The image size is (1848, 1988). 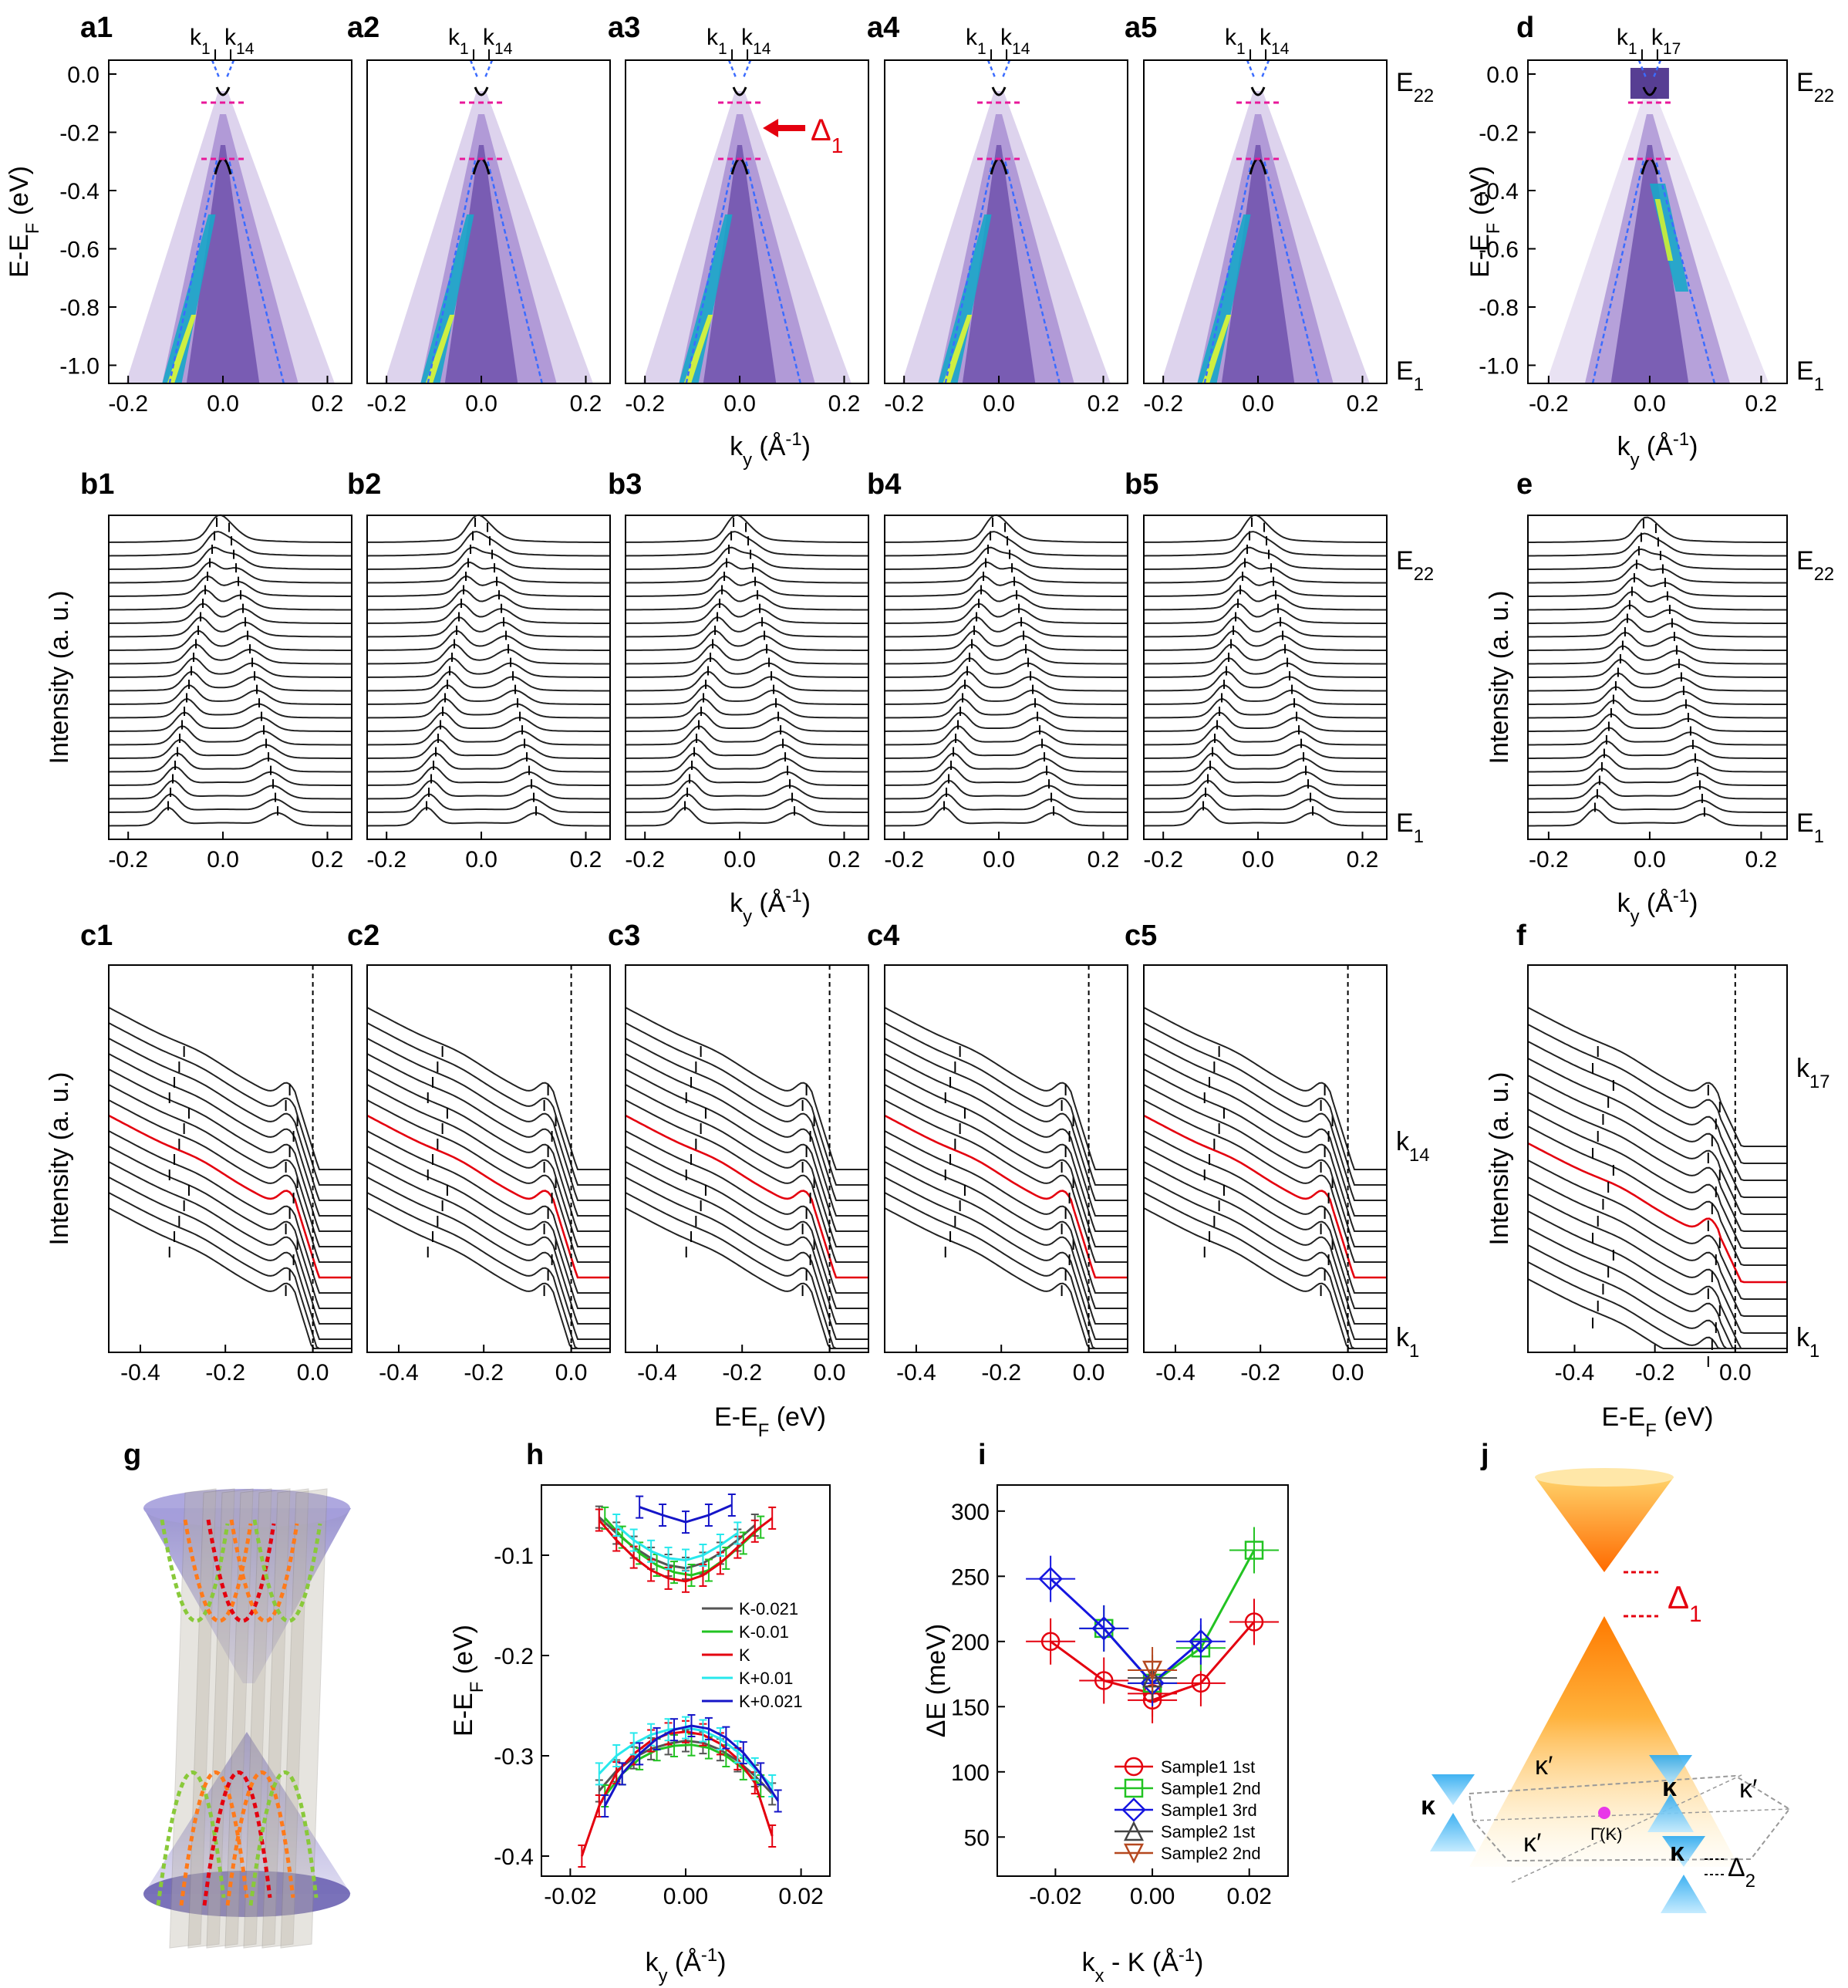 I want to click on legend-label: K+0.021, so click(x=771, y=1701).